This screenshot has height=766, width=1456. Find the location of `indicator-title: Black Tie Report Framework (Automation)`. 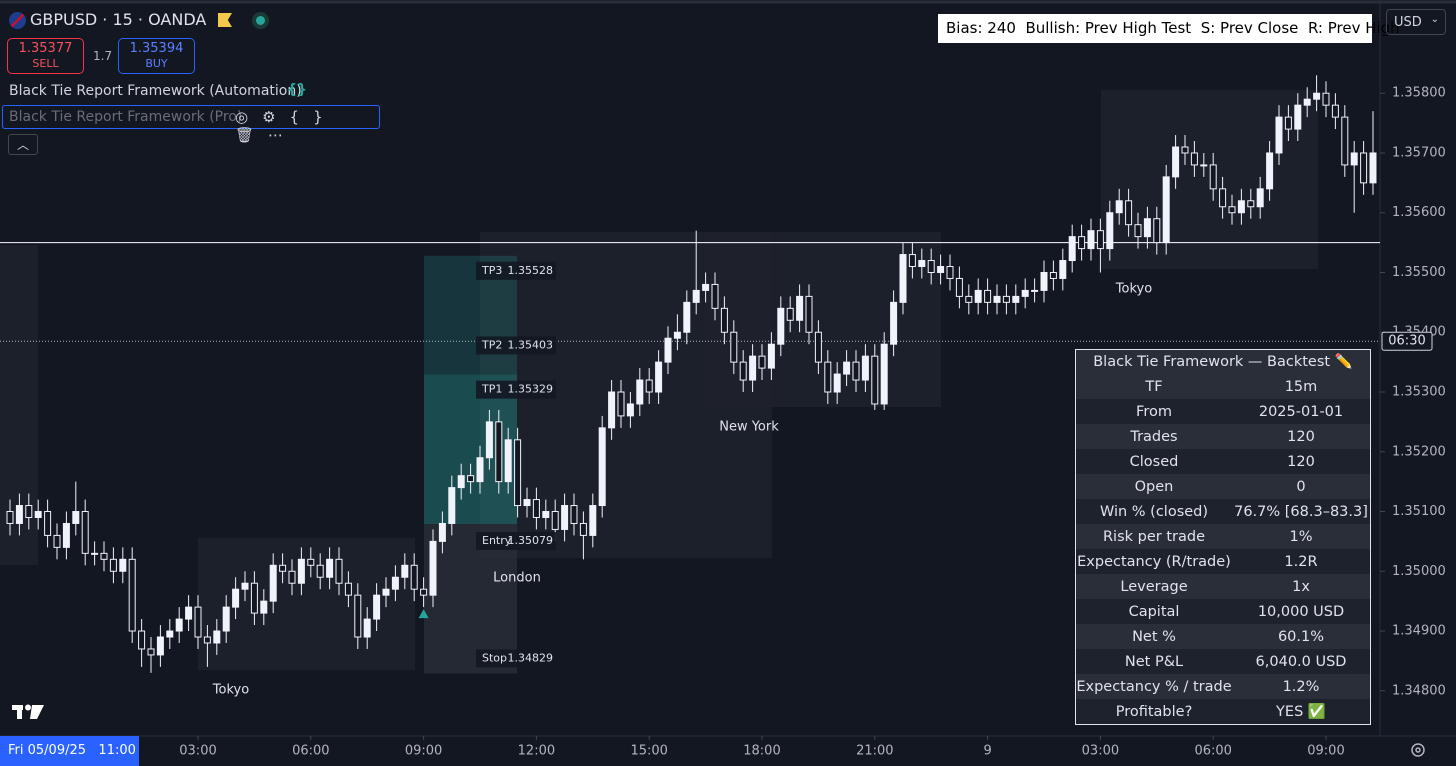

indicator-title: Black Tie Report Framework (Automation) is located at coordinates (155, 91).